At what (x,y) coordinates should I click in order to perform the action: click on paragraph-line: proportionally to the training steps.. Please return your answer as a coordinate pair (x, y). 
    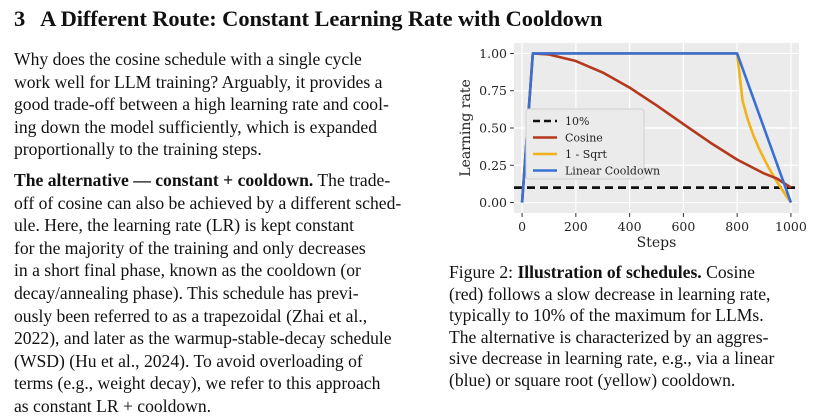
    Looking at the image, I should click on (138, 149).